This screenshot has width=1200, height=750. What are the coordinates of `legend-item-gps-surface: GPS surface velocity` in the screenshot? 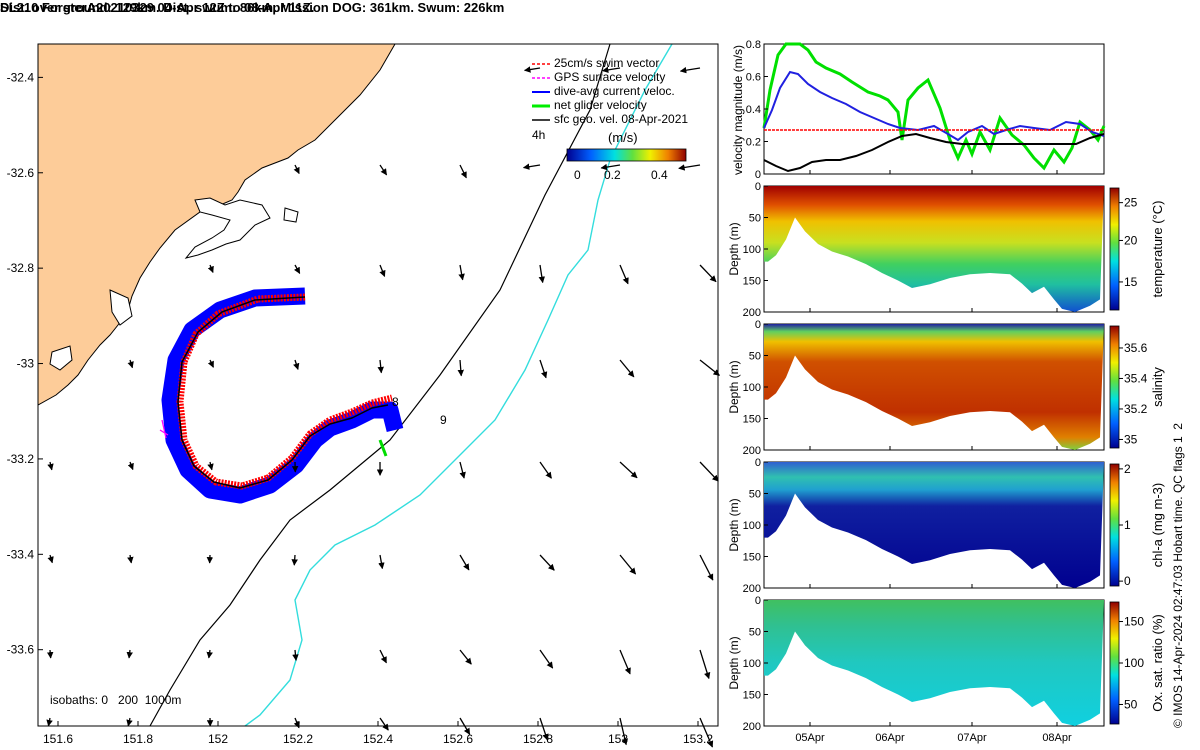 It's located at (598, 77).